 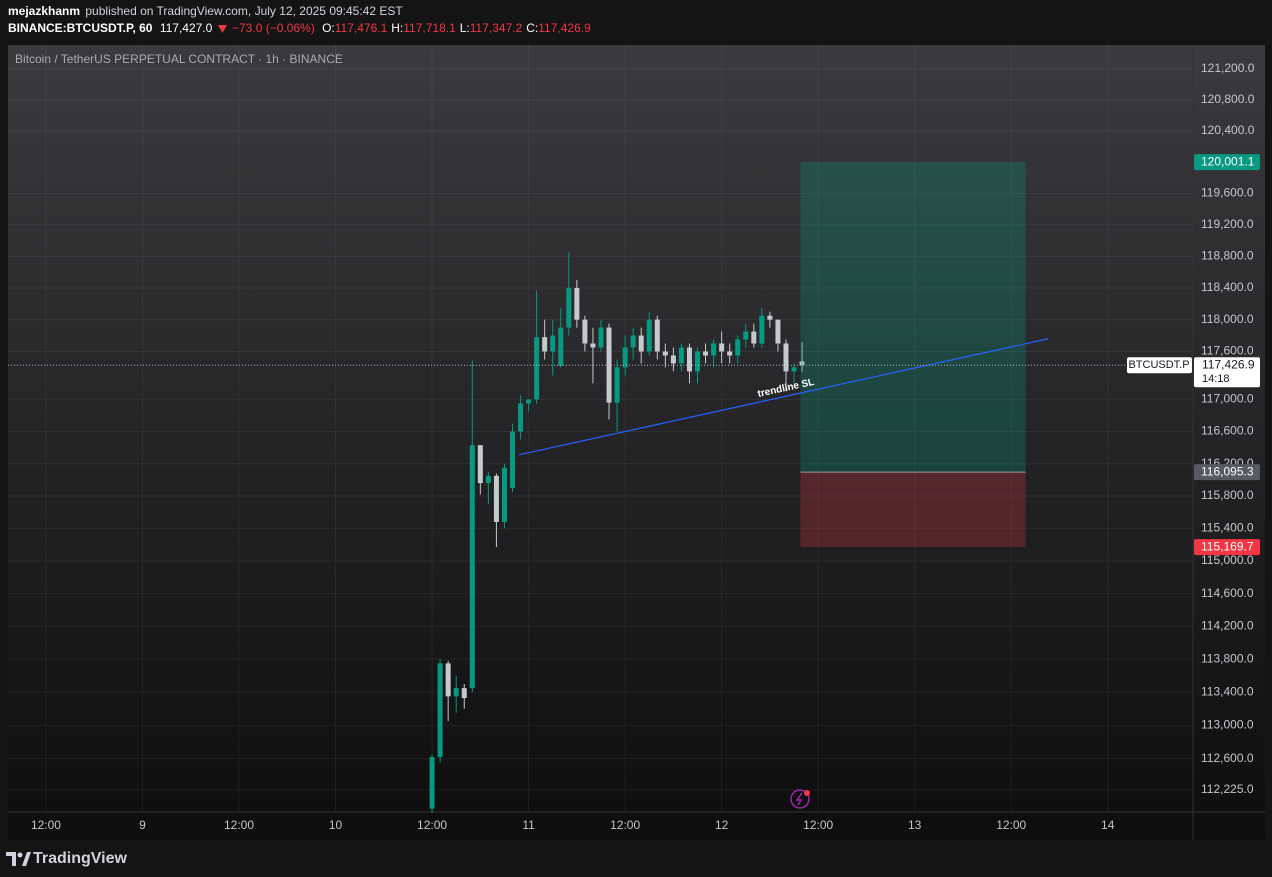 What do you see at coordinates (142, 825) in the screenshot?
I see `x-tick-label: 9` at bounding box center [142, 825].